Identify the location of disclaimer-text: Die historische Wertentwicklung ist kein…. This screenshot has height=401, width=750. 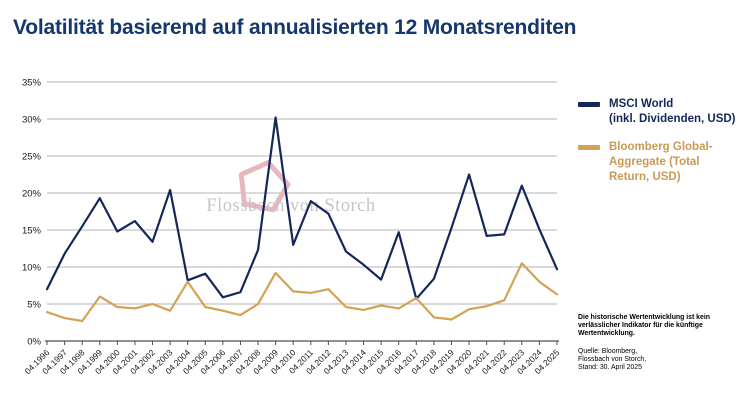
(644, 326).